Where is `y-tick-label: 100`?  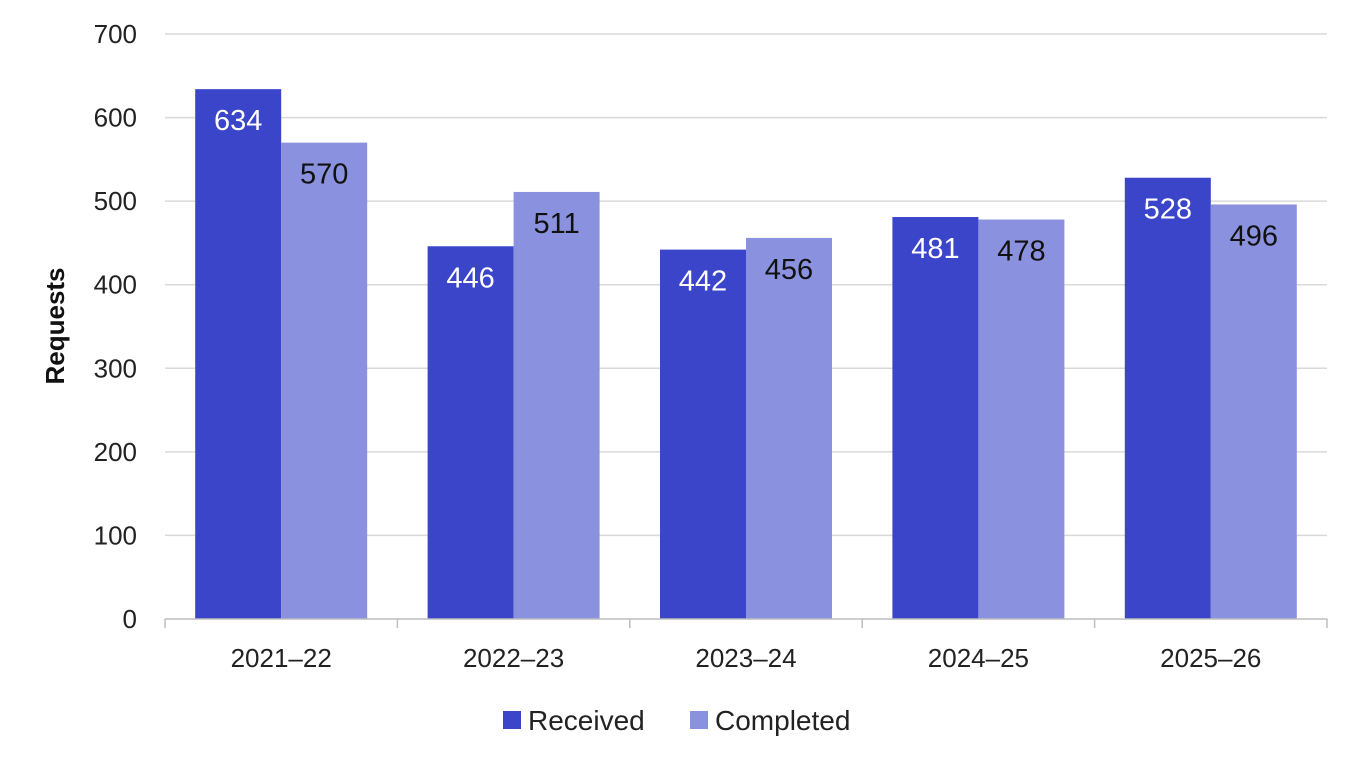
y-tick-label: 100 is located at coordinates (115, 535).